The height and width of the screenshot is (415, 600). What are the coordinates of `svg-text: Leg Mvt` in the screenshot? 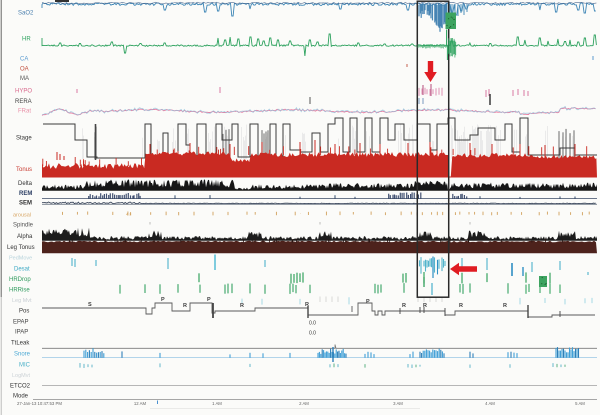 It's located at (22, 301).